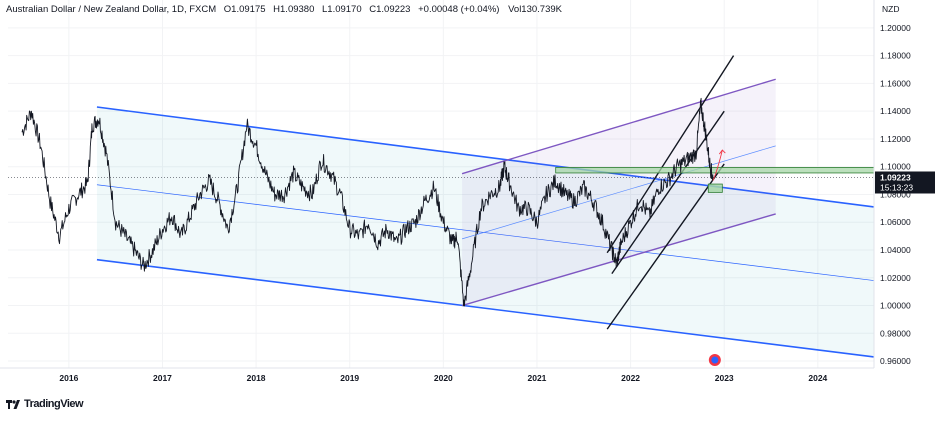 Image resolution: width=936 pixels, height=421 pixels. I want to click on open-value: O1.09175, so click(244, 9).